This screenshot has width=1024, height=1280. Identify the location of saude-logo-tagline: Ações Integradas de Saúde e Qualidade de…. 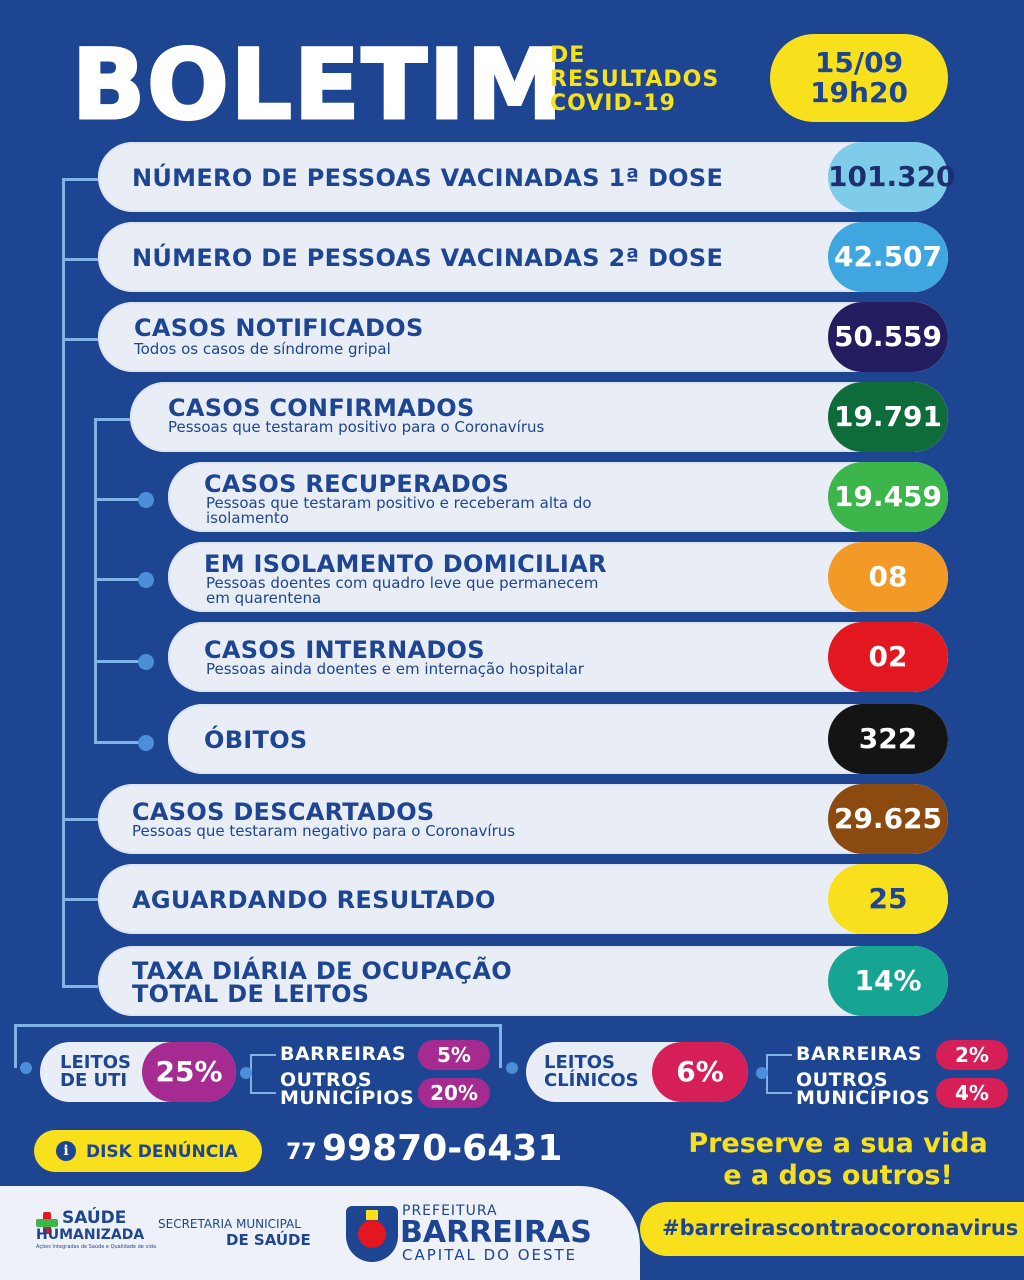
(96, 1247).